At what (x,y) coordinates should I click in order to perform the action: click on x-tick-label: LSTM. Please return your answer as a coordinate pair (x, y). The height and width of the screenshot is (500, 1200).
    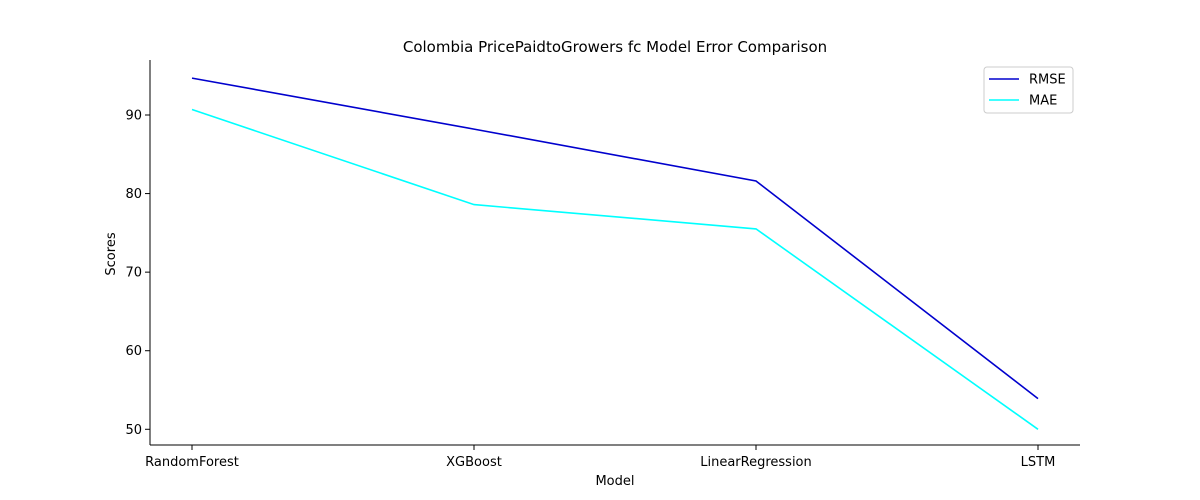
    Looking at the image, I should click on (1038, 462).